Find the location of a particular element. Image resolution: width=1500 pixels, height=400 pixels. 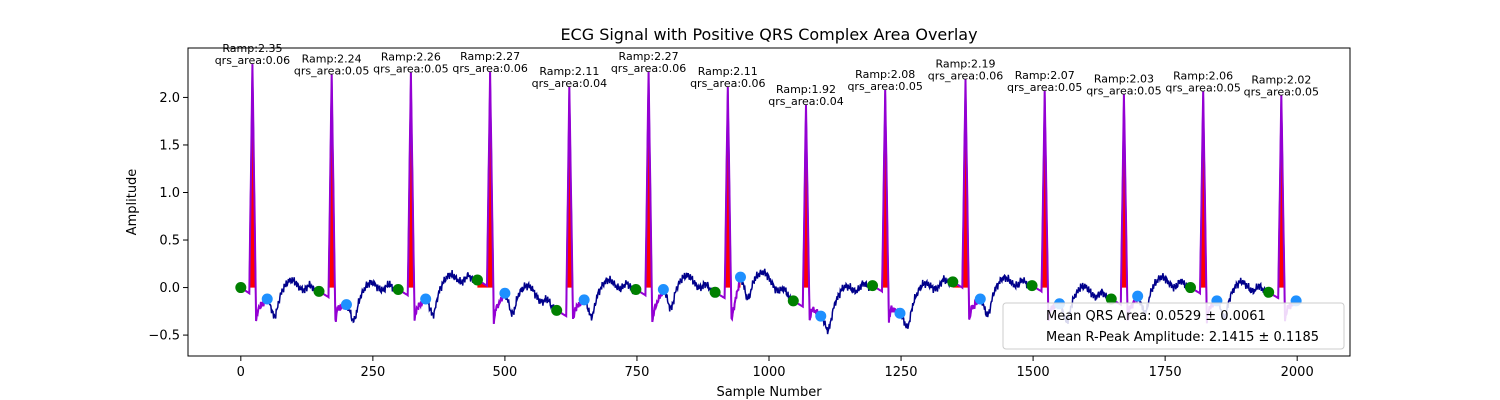

y-tick-label: 0.0 is located at coordinates (169, 288).